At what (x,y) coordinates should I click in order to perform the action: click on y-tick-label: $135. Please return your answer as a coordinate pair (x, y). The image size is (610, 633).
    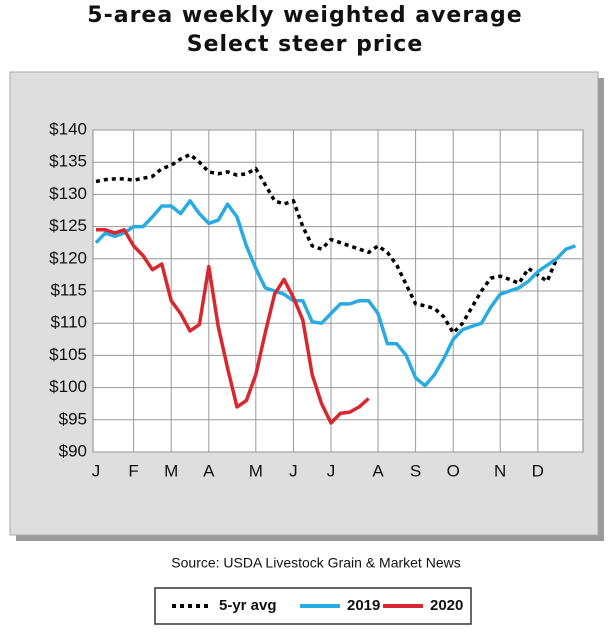
    Looking at the image, I should click on (68, 161).